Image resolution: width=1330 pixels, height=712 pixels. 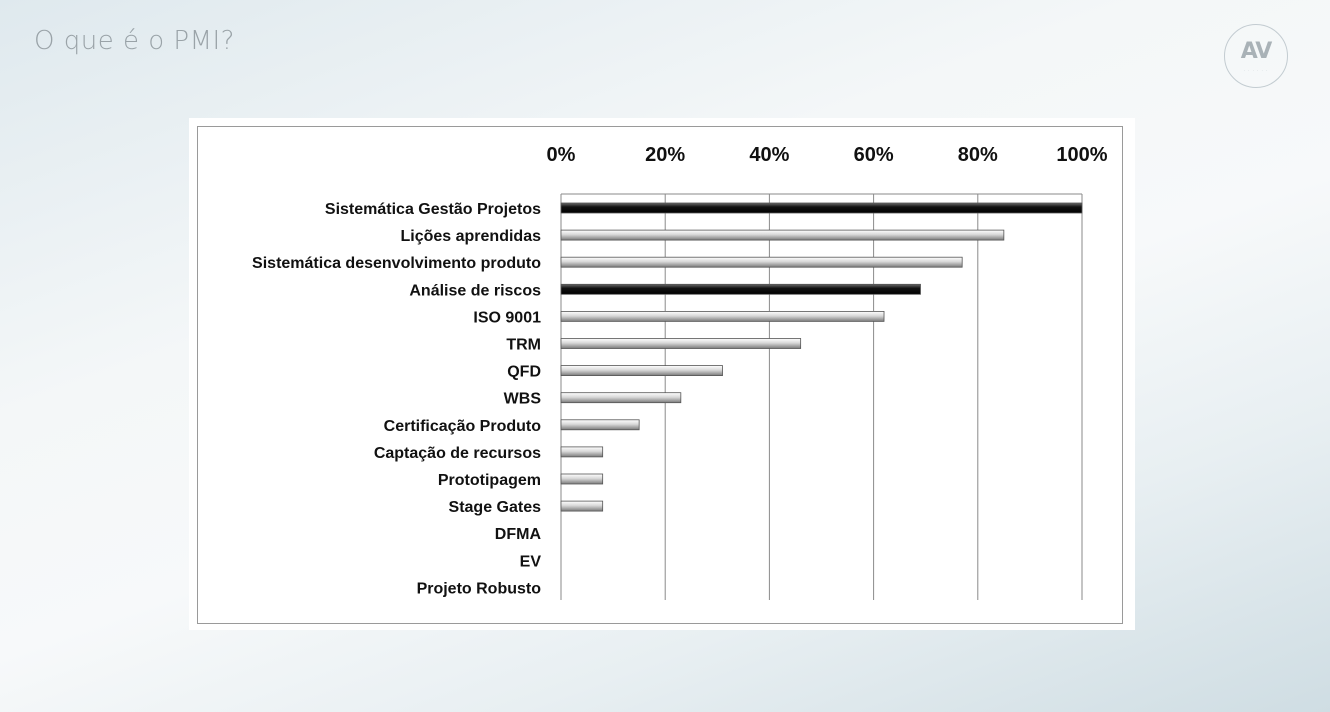 I want to click on av-logo-icon: AV · · · · · ·, so click(x=1256, y=56).